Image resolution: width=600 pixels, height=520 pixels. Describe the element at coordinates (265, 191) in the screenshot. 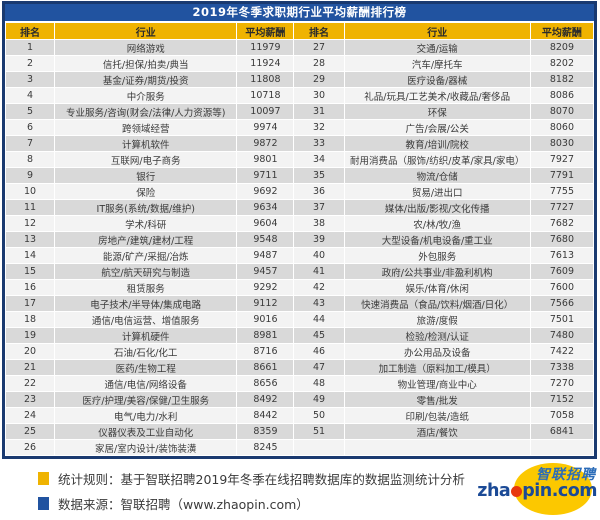

I see `salary-cell: 9692` at that location.